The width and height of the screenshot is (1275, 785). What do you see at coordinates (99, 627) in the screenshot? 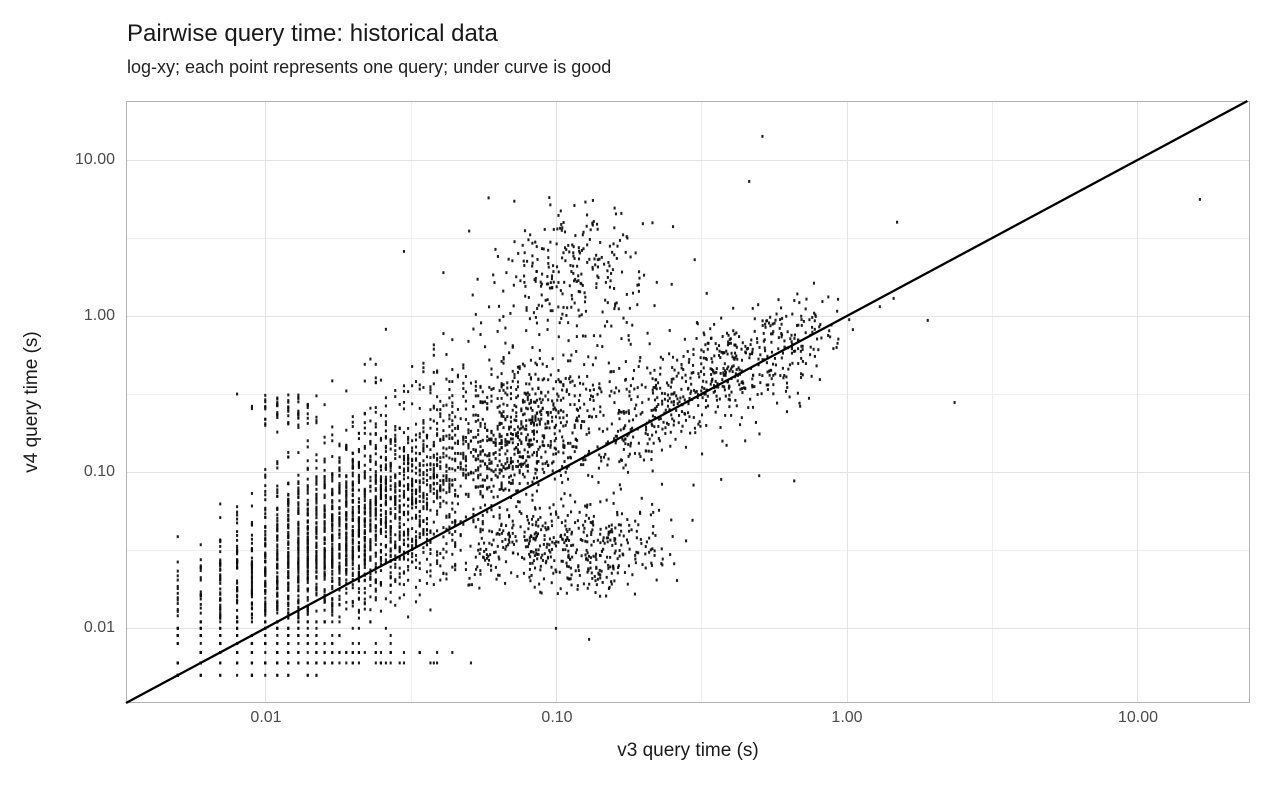
I see `y-tick-label-0-01: 0.01` at bounding box center [99, 627].